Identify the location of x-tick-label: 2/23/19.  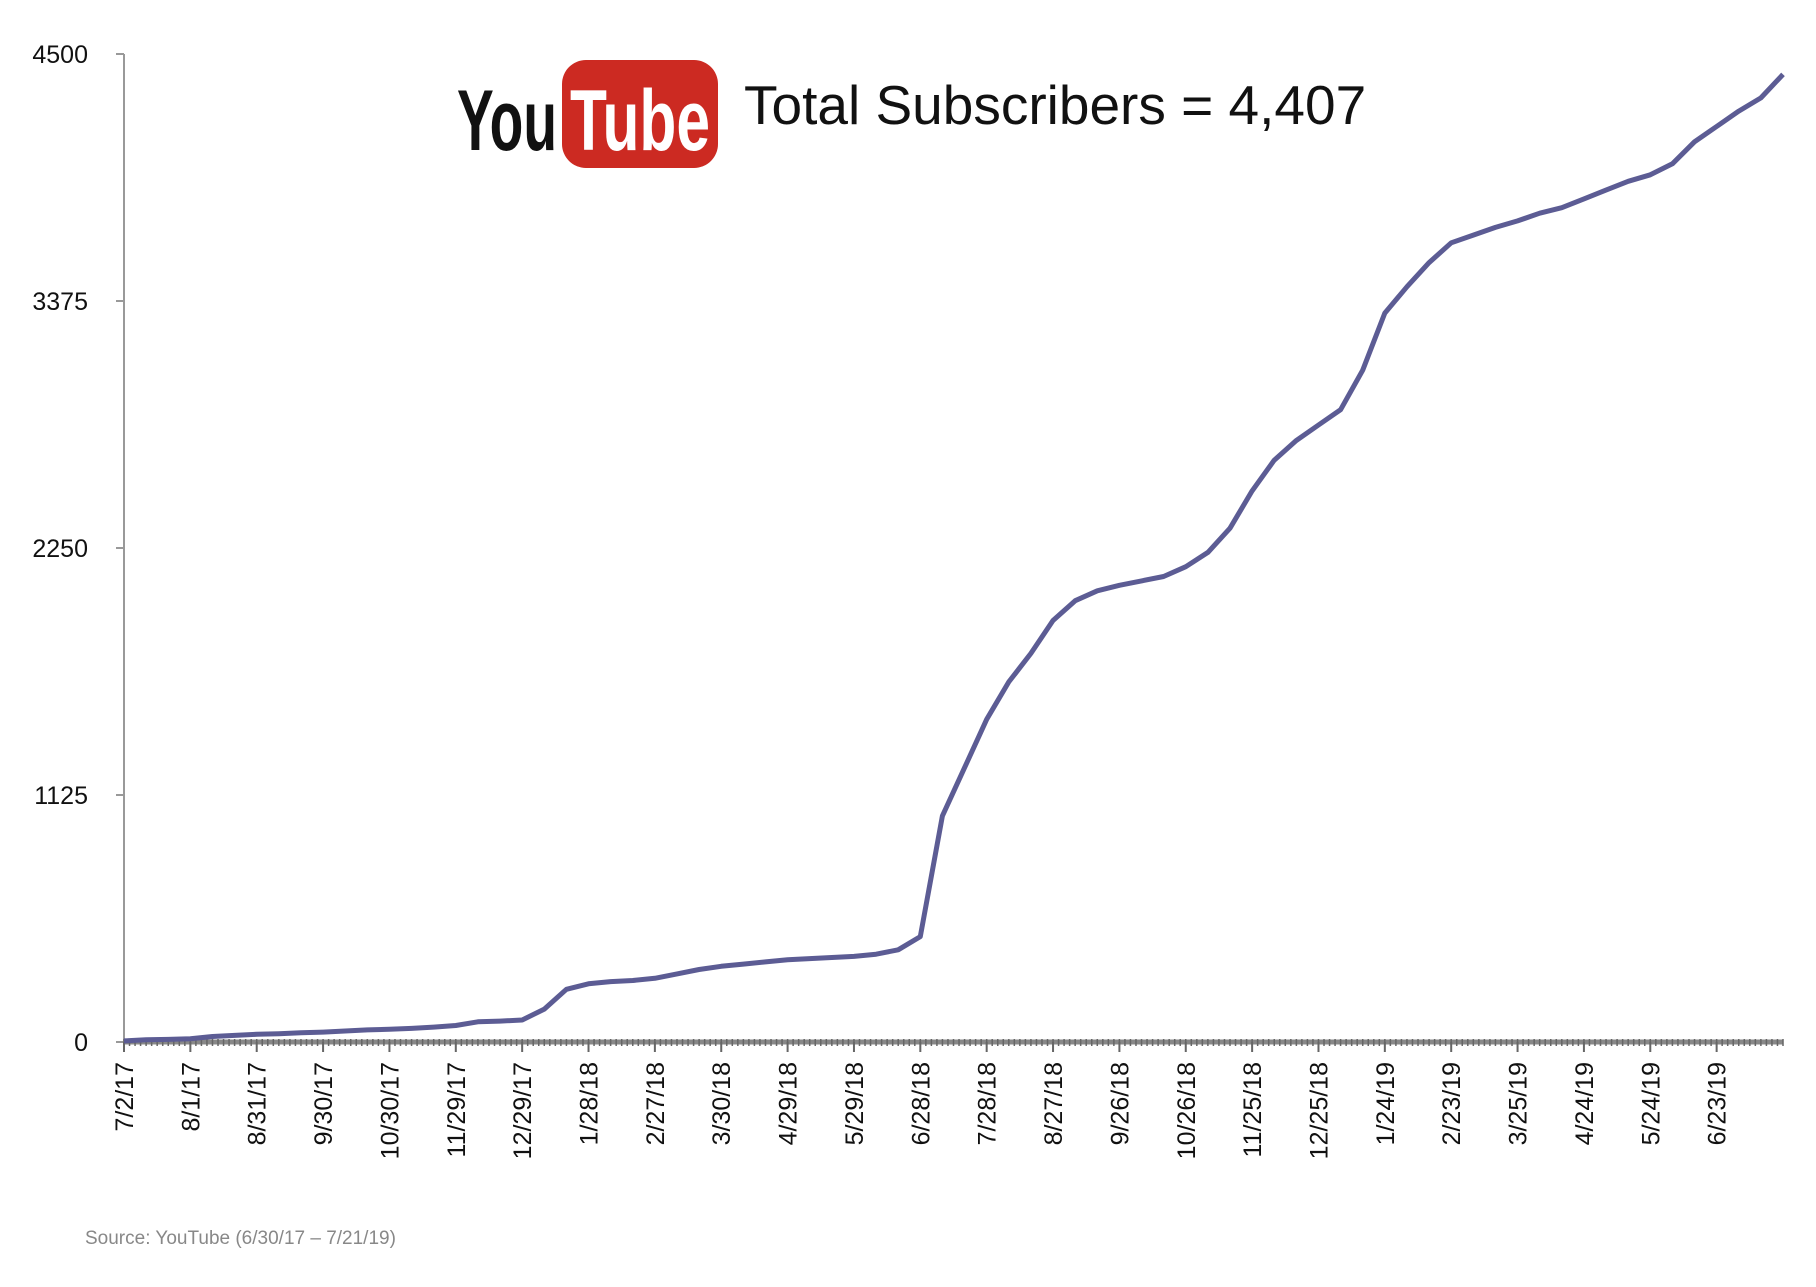
(1452, 1103).